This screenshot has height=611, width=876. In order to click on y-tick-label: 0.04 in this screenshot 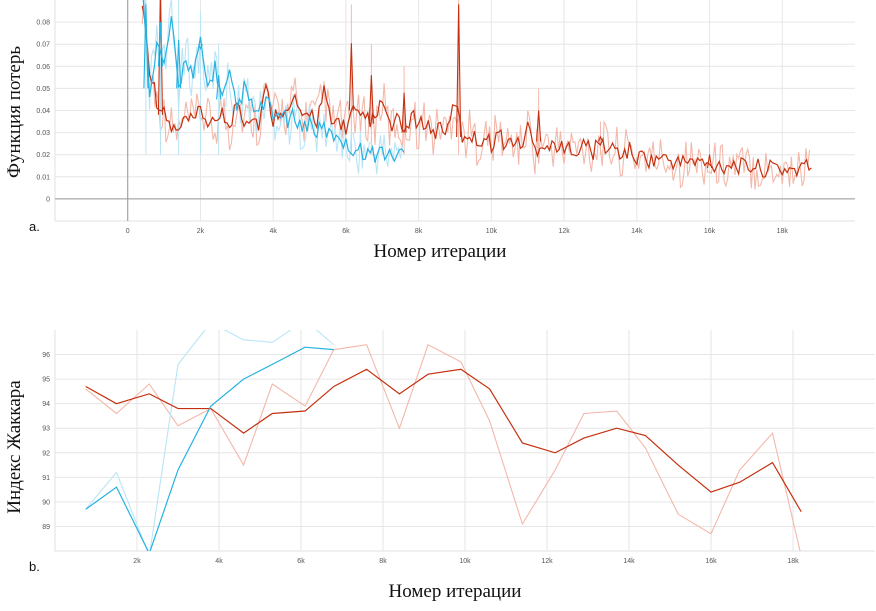, I will do `click(43, 111)`.